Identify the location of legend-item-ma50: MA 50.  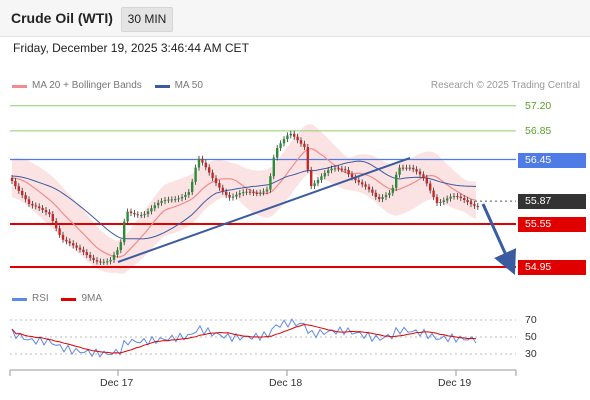
(178, 85).